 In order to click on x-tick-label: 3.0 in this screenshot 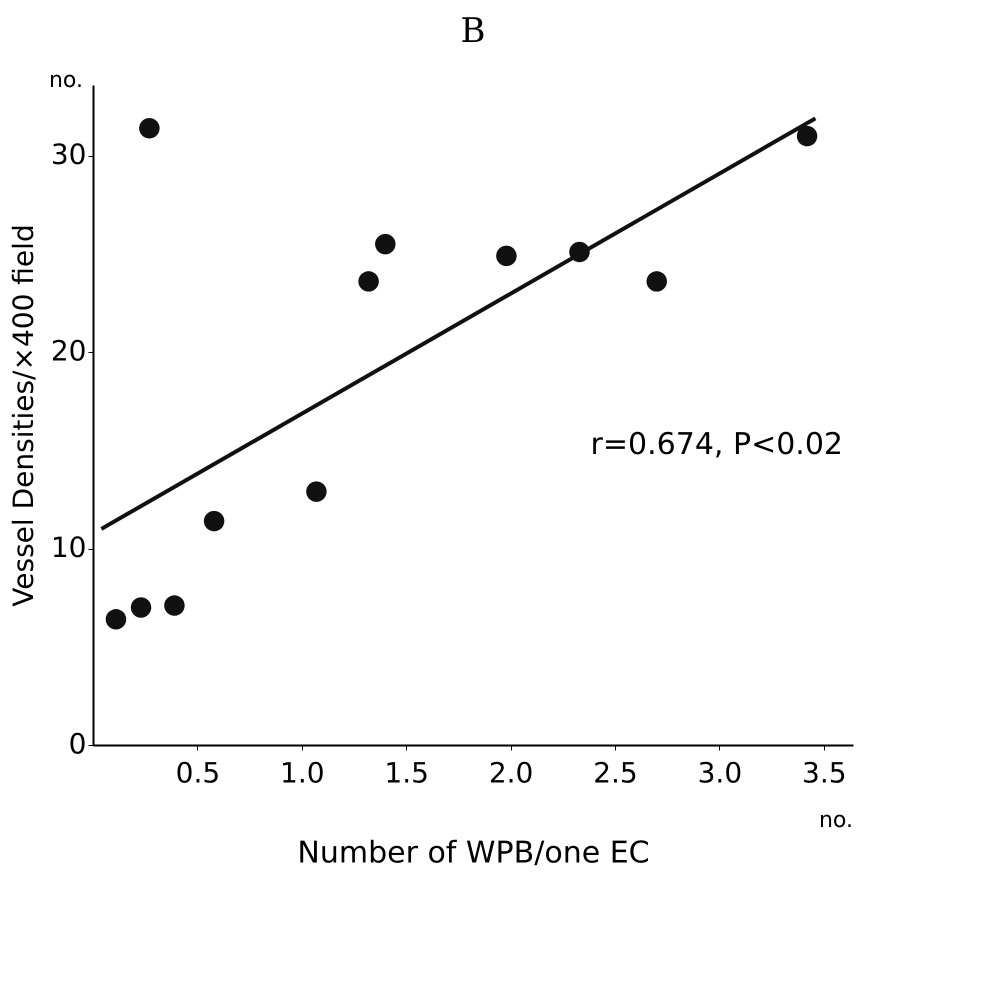, I will do `click(720, 773)`.